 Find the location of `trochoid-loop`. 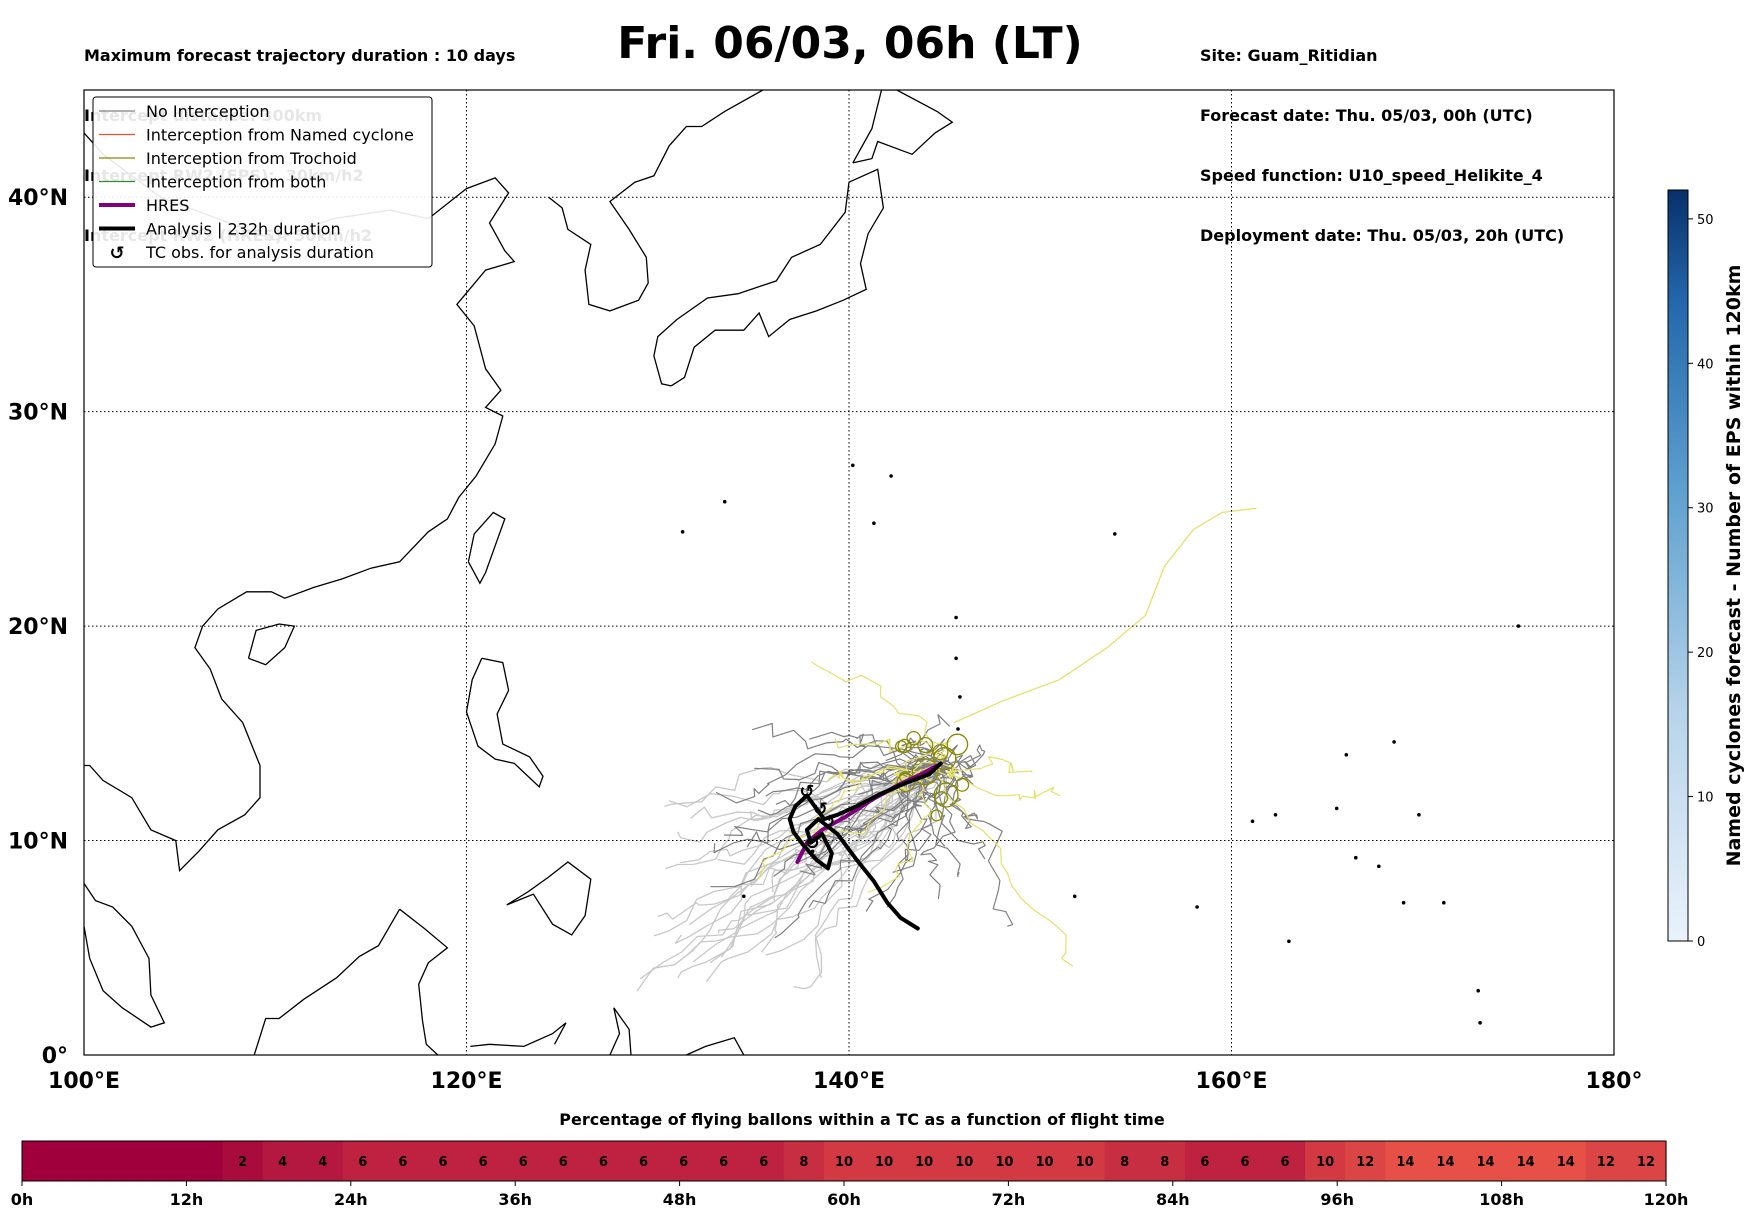

trochoid-loop is located at coordinates (957, 744).